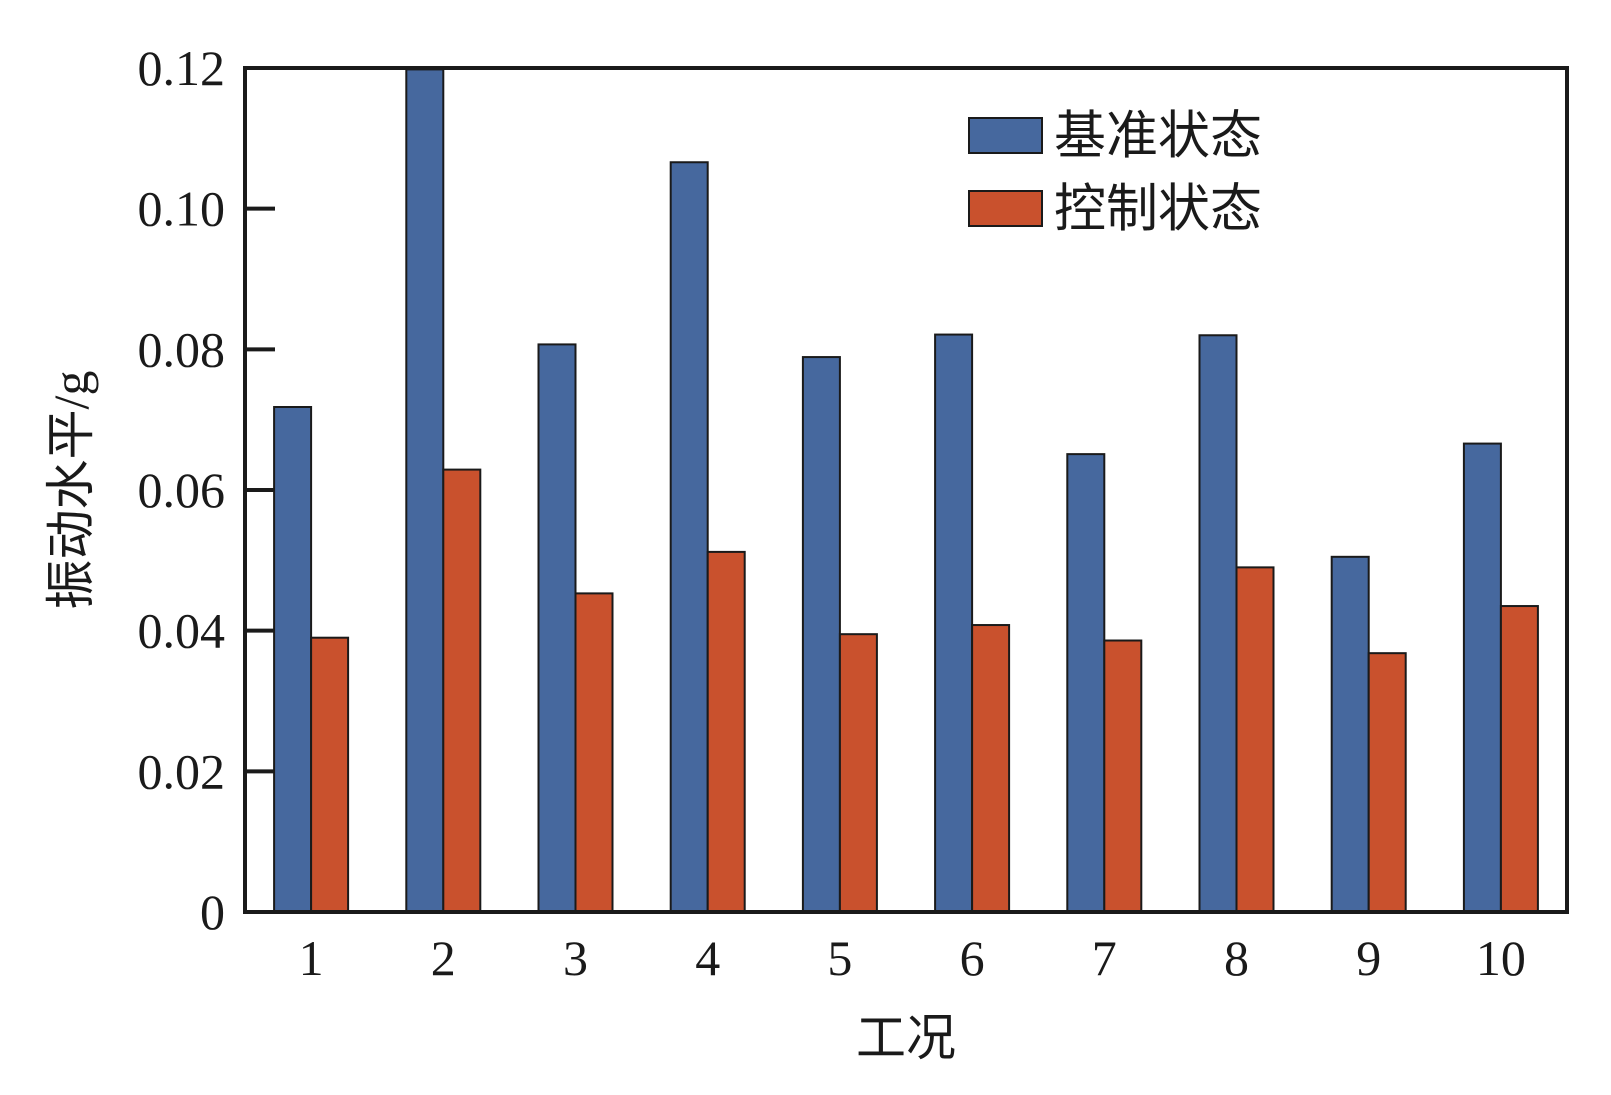  Describe the element at coordinates (1368, 958) in the screenshot. I see `x-tick-label: 9` at that location.